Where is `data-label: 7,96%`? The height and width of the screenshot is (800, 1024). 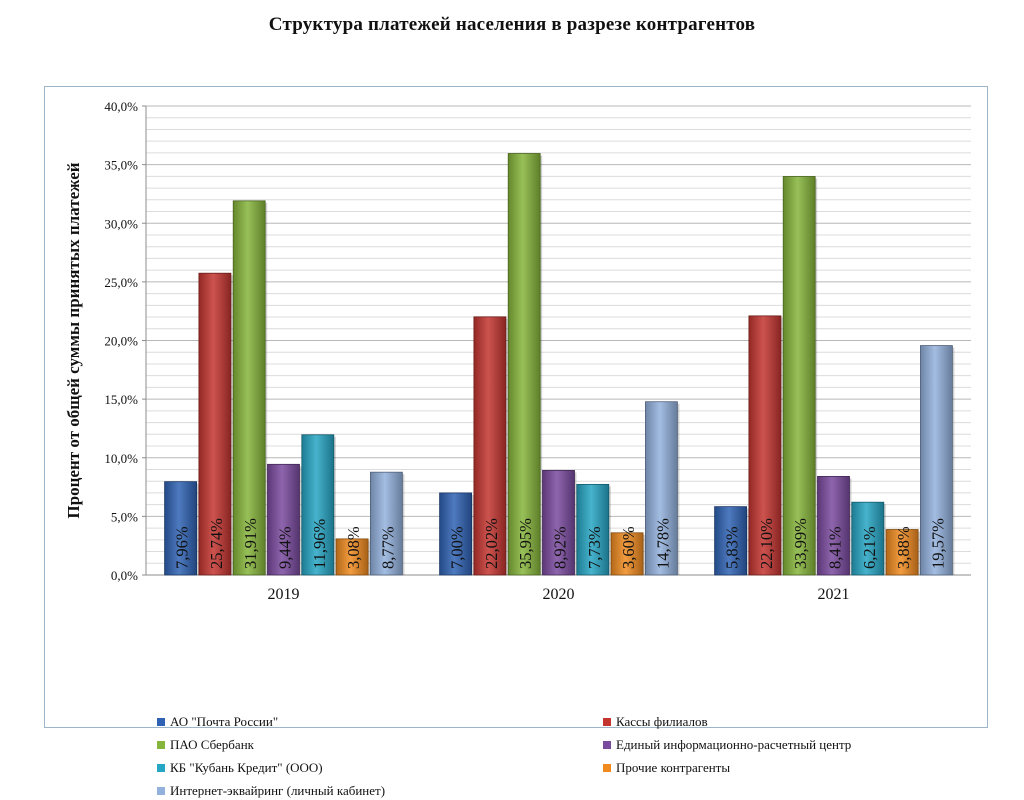 data-label: 7,96% is located at coordinates (182, 547).